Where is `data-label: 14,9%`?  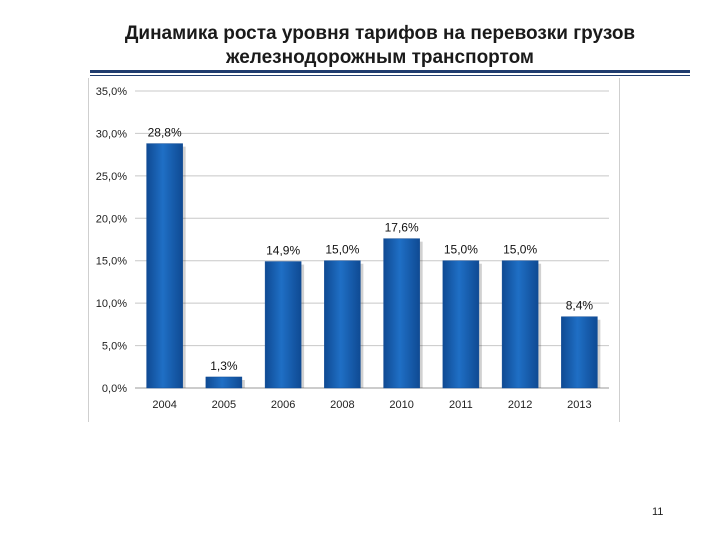 data-label: 14,9% is located at coordinates (283, 251).